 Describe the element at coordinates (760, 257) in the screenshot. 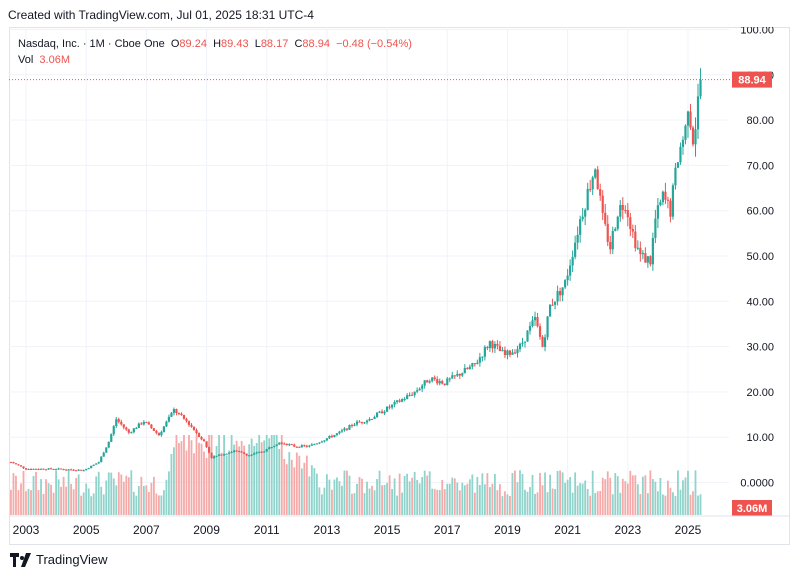

I see `price-tick-label: 50.00` at that location.